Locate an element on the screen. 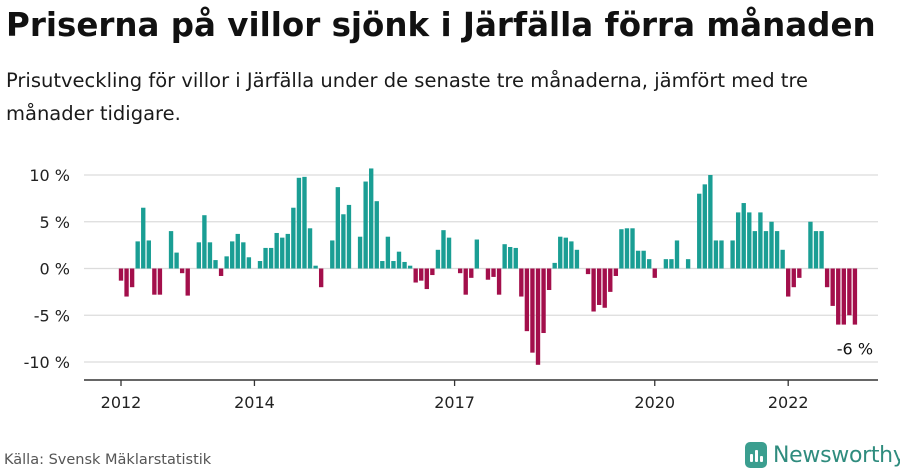 Image resolution: width=900 pixels, height=474 pixels. x-tick-label: 2022 is located at coordinates (788, 402).